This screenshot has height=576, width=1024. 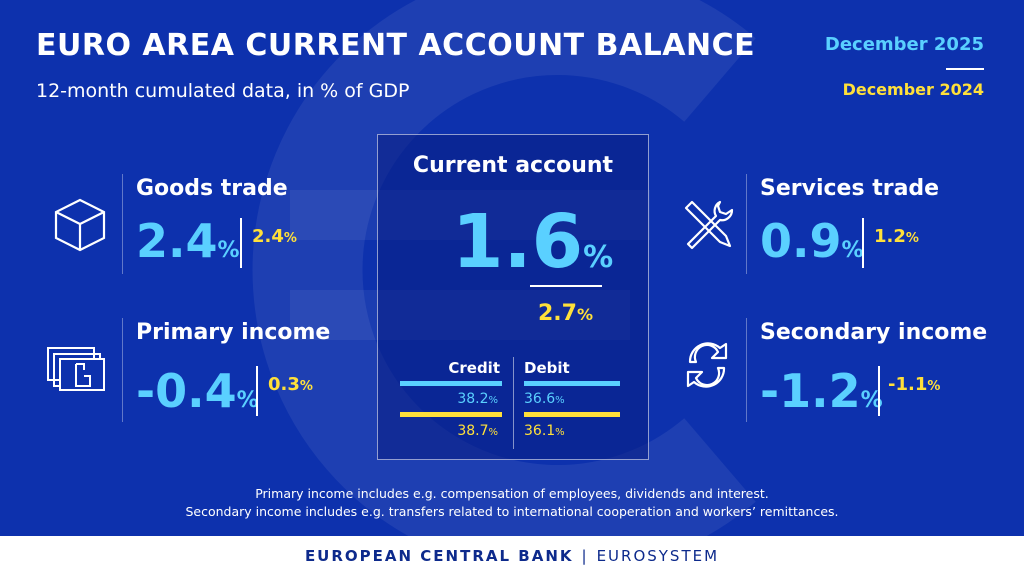 What do you see at coordinates (290, 384) in the screenshot?
I see `primary-income-previous: 0.3%` at bounding box center [290, 384].